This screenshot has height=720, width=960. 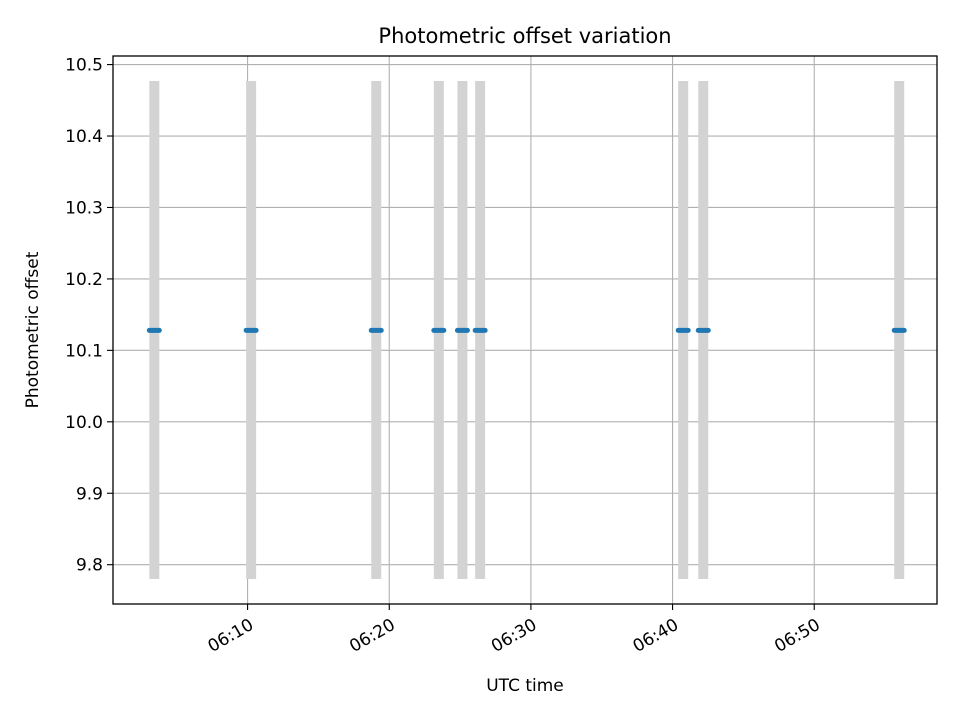 What do you see at coordinates (89, 494) in the screenshot?
I see `y-tick-label: 9.9` at bounding box center [89, 494].